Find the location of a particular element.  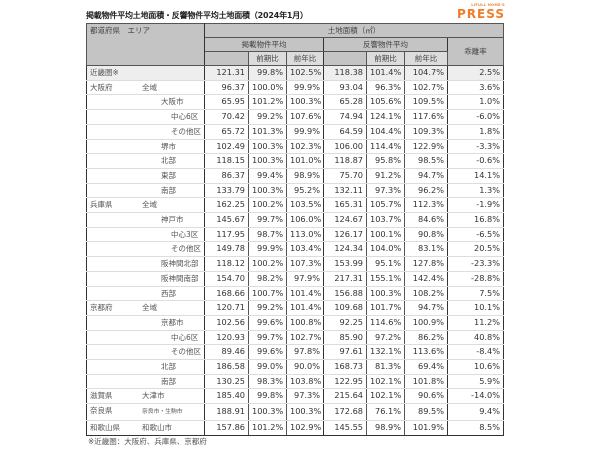

cell-gap-rate: -8.4% is located at coordinates (475, 352).